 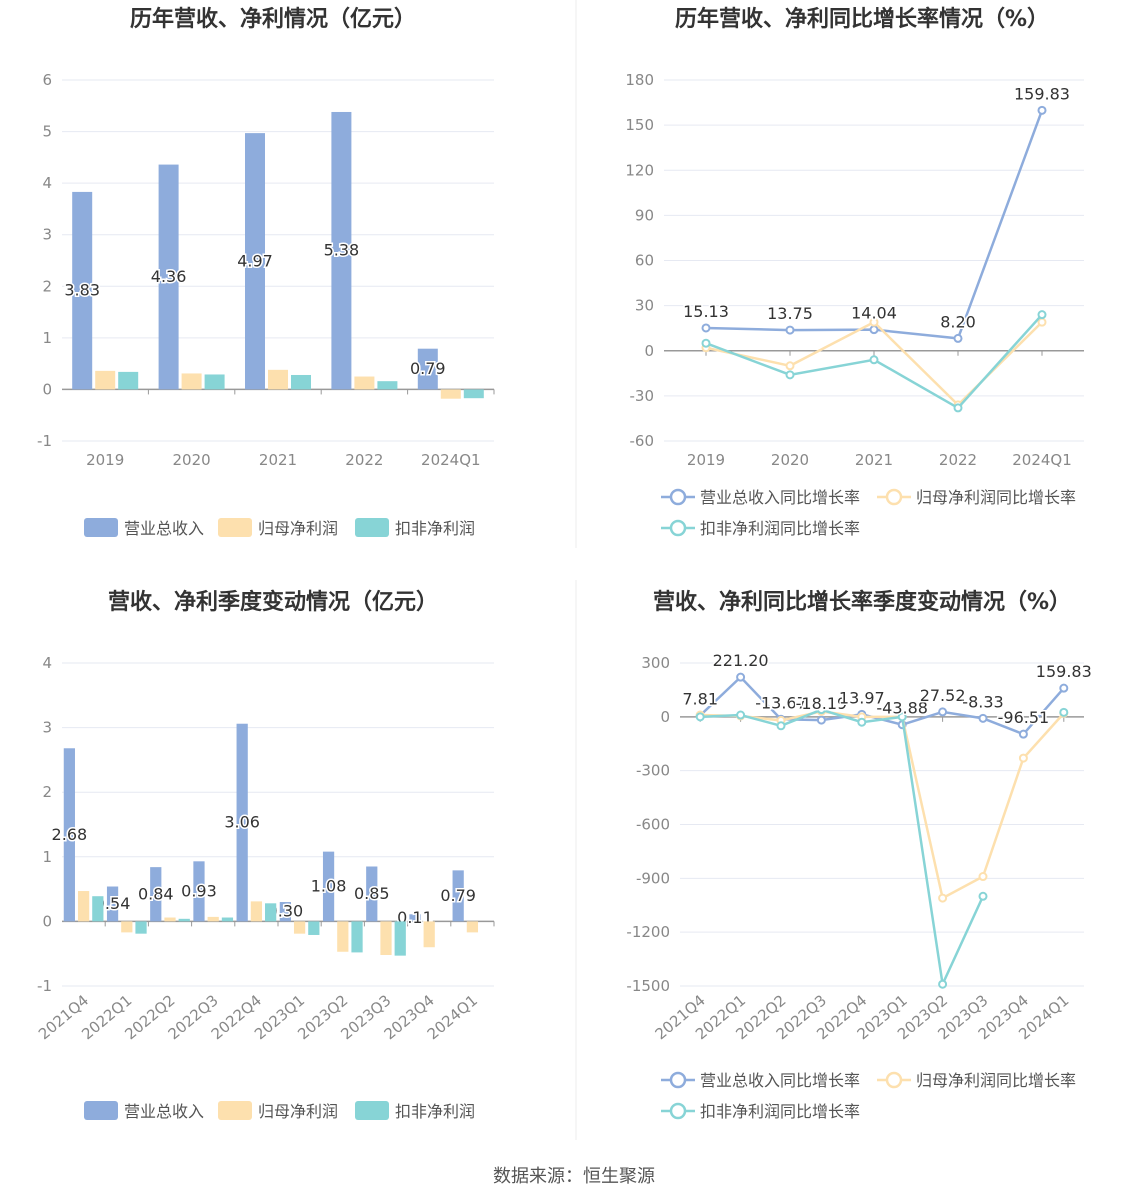 What do you see at coordinates (653, 825) in the screenshot?
I see `y-tick-label: -600` at bounding box center [653, 825].